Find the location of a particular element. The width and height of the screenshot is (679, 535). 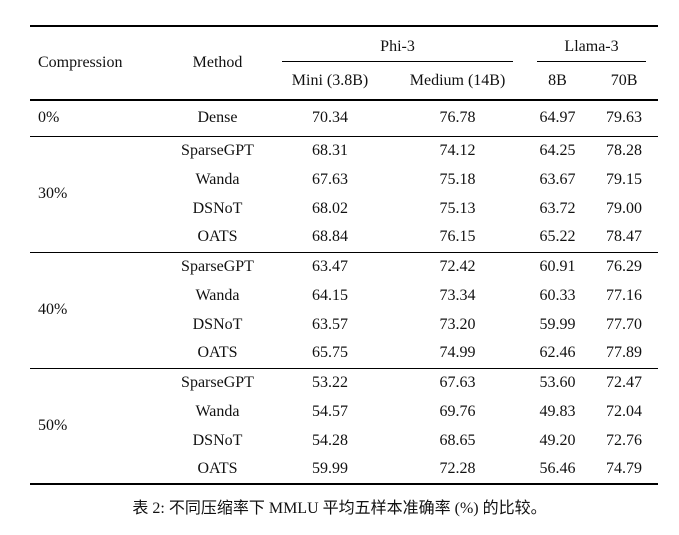

value-cell: 78.28 is located at coordinates (624, 150).